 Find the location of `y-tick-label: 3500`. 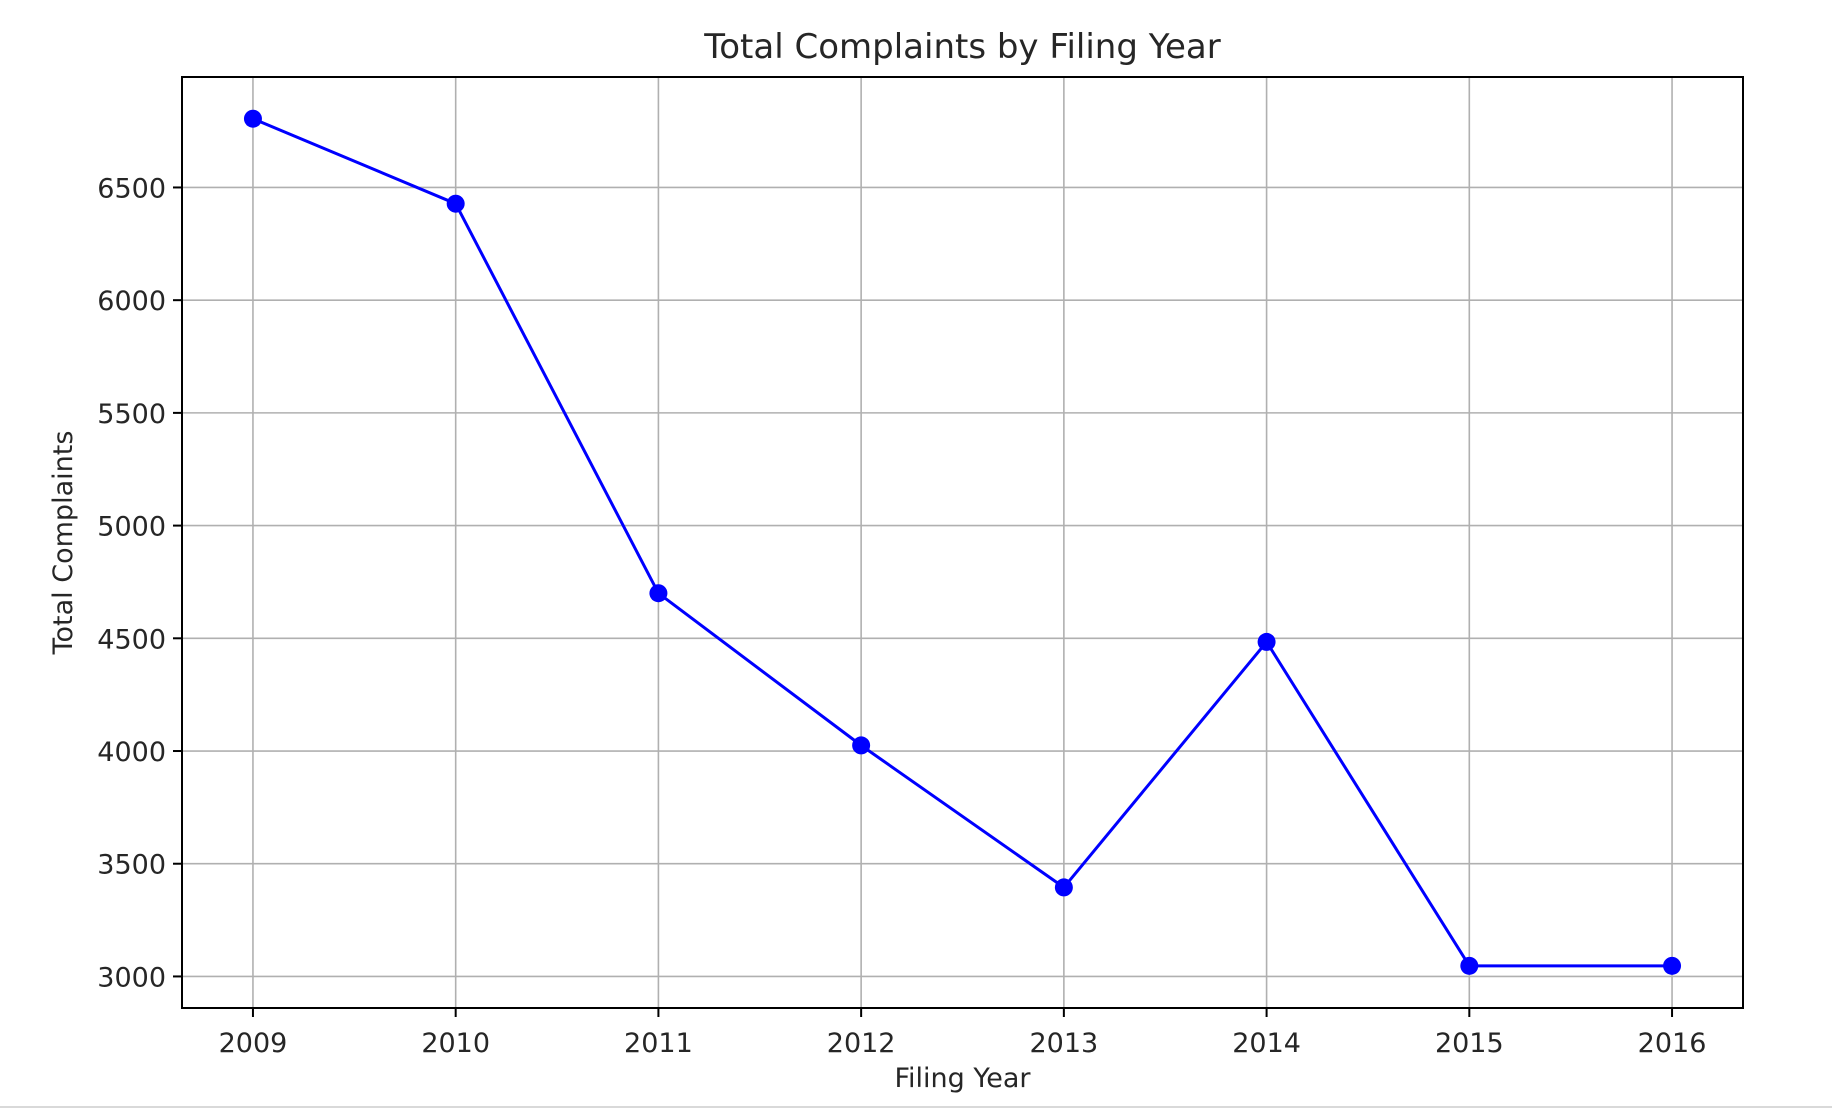

y-tick-label: 3500 is located at coordinates (131, 865).